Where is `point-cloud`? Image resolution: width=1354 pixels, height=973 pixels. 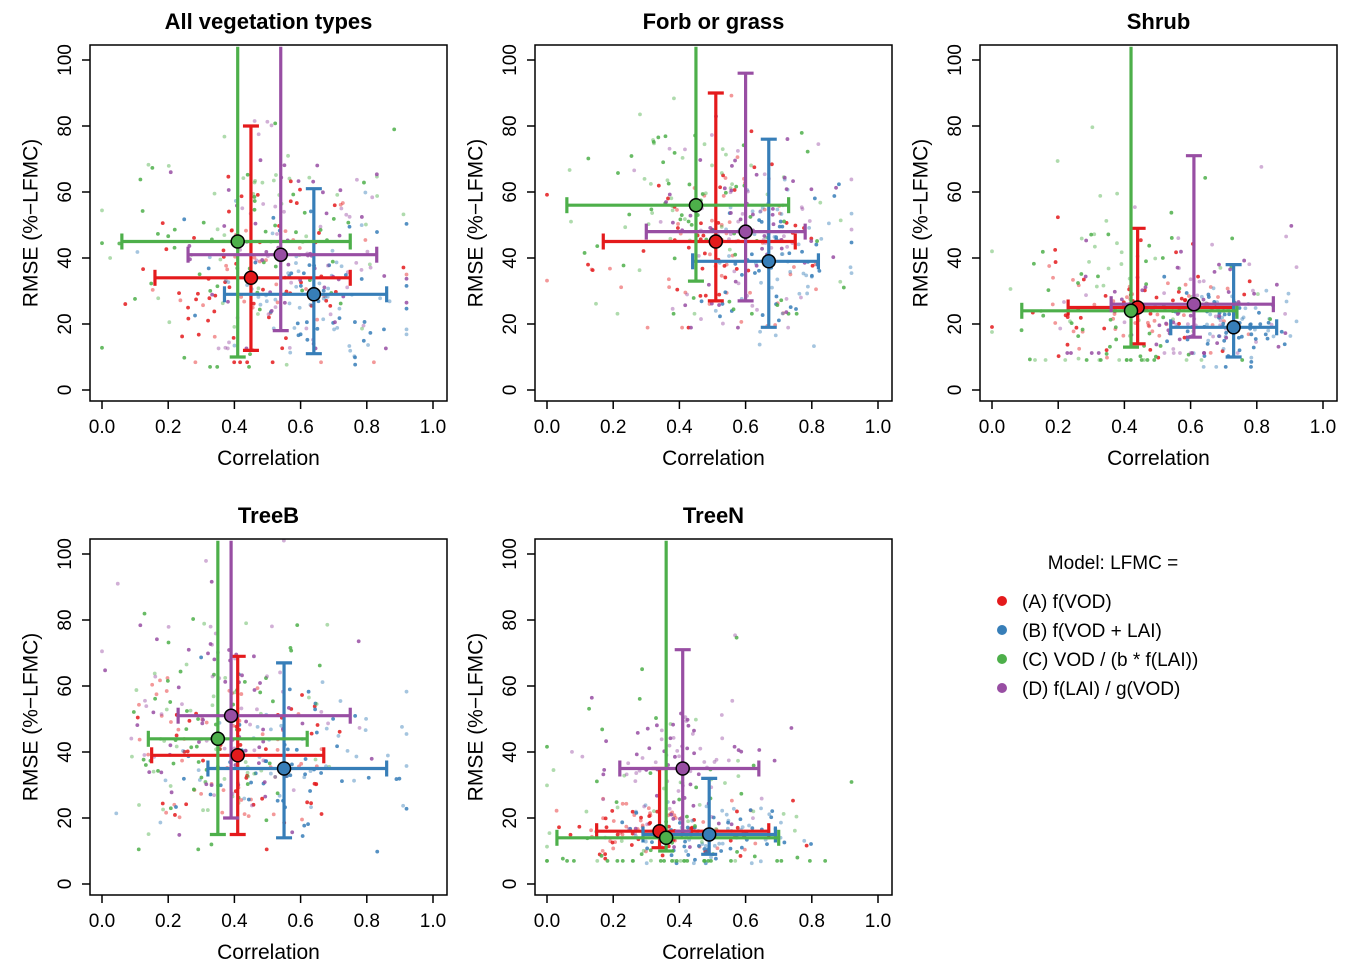
point-cloud is located at coordinates (254, 696).